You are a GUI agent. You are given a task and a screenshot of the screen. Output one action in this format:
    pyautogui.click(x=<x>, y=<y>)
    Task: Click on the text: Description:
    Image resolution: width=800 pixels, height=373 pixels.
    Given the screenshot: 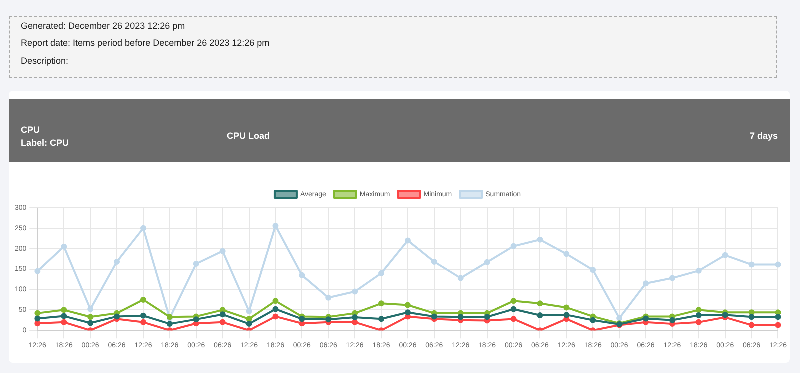 What is the action you would take?
    pyautogui.click(x=45, y=61)
    